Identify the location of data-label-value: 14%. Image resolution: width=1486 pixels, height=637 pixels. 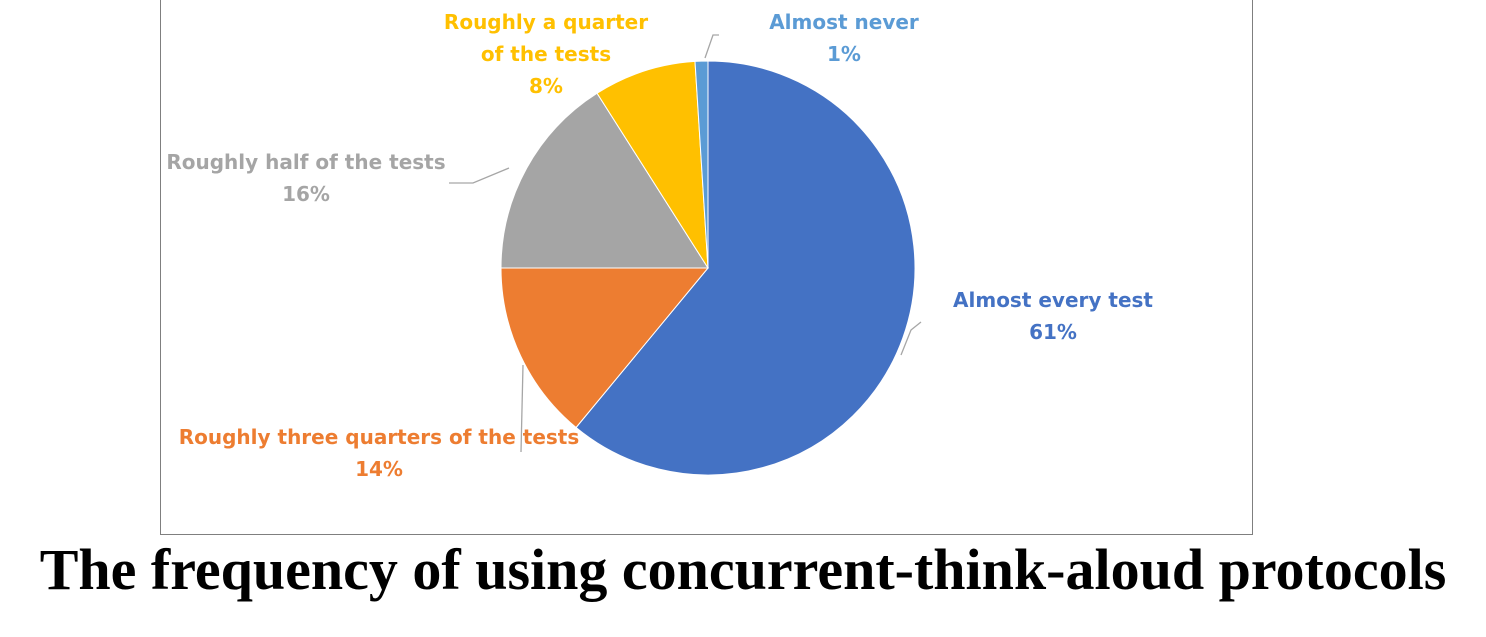
(379, 469).